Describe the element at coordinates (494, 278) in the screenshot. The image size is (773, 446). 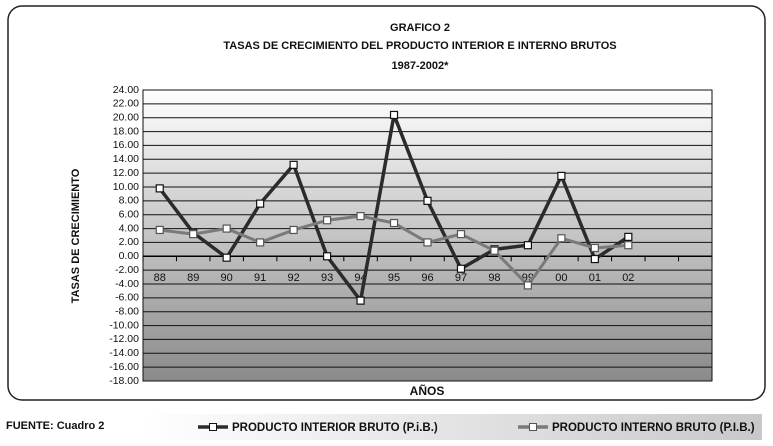
I see `x-tick-label: 98` at that location.